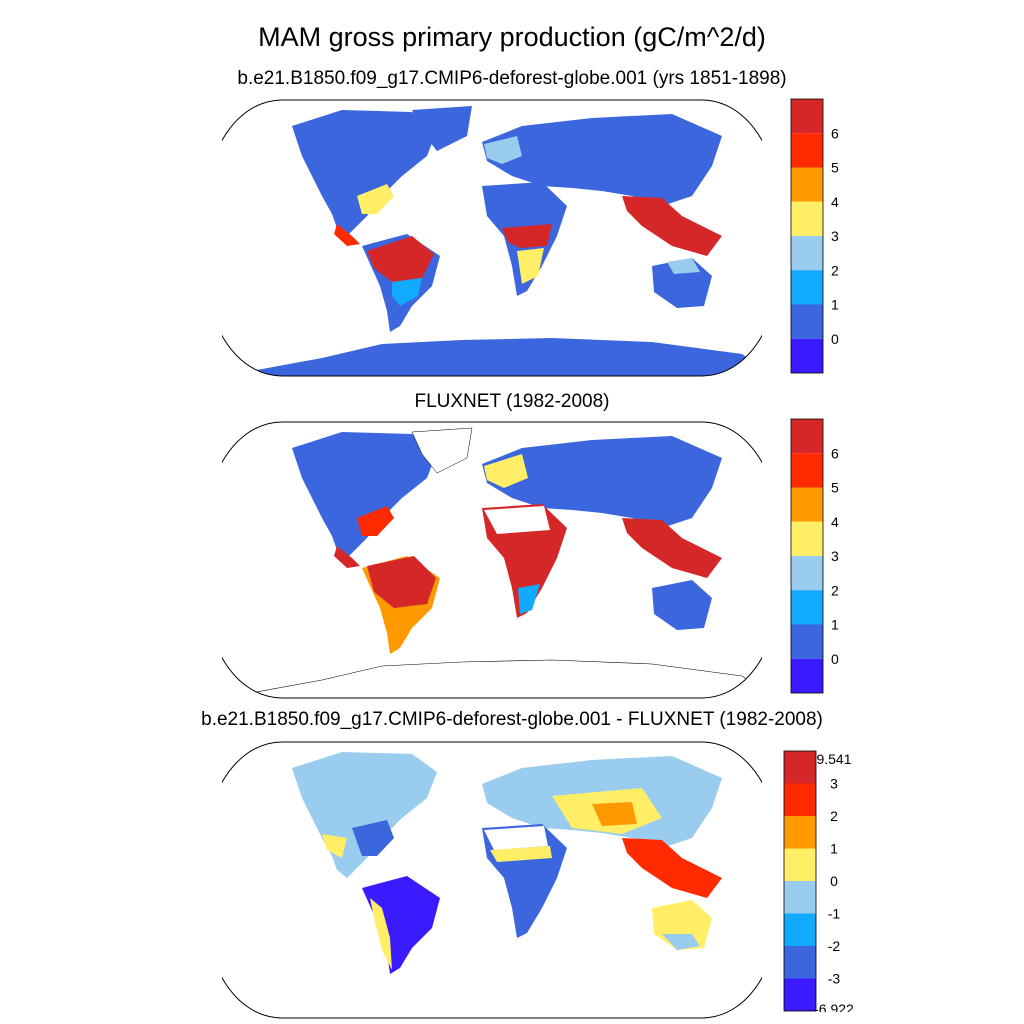  Describe the element at coordinates (834, 946) in the screenshot. I see `colorbar-tick-label: -2` at that location.